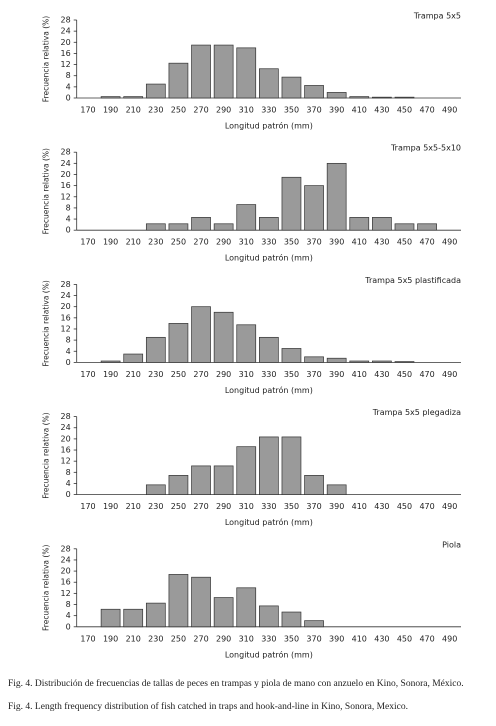 The image size is (496, 726). I want to click on chart-title: Trampa 5x5-5x10, so click(425, 148).